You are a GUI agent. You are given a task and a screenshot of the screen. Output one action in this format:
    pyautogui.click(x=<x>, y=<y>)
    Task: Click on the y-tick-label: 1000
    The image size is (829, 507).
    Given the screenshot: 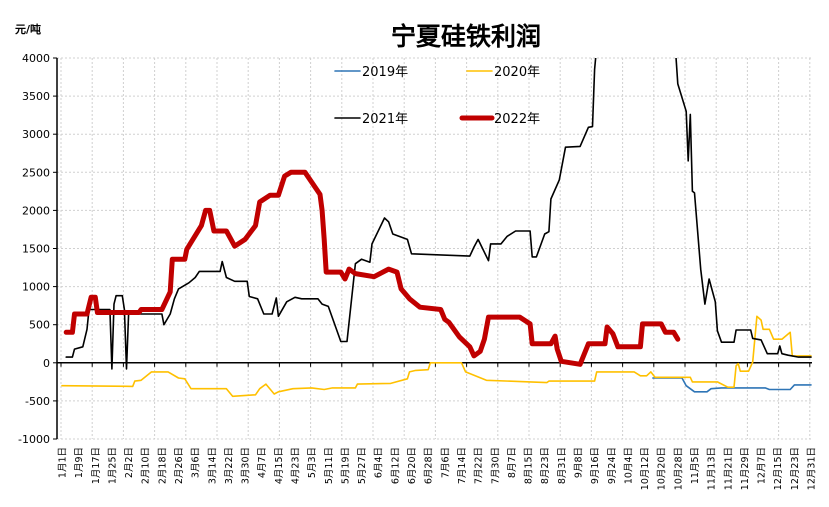 What is the action you would take?
    pyautogui.click(x=36, y=287)
    